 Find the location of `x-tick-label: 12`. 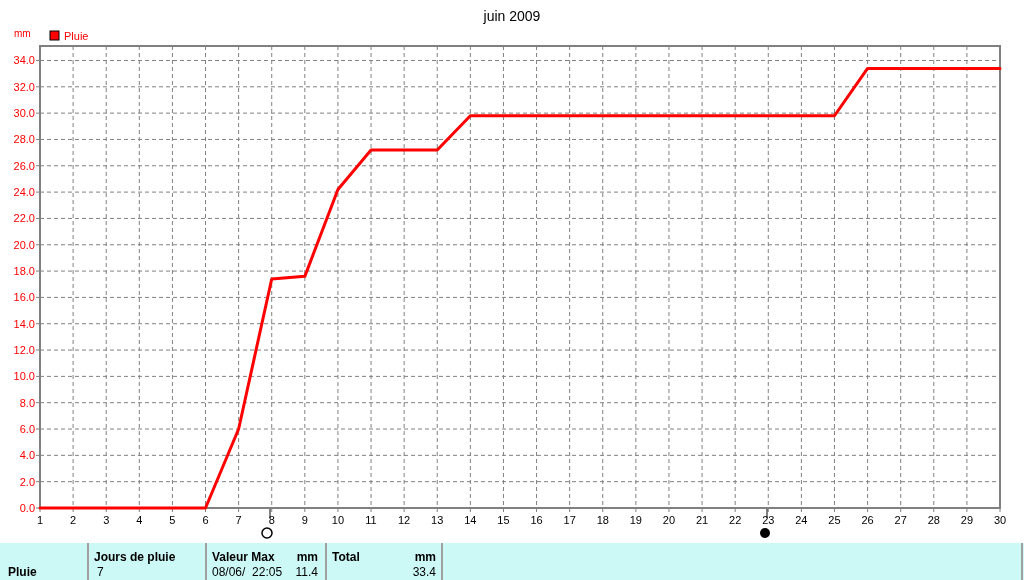

x-tick-label: 12 is located at coordinates (404, 520).